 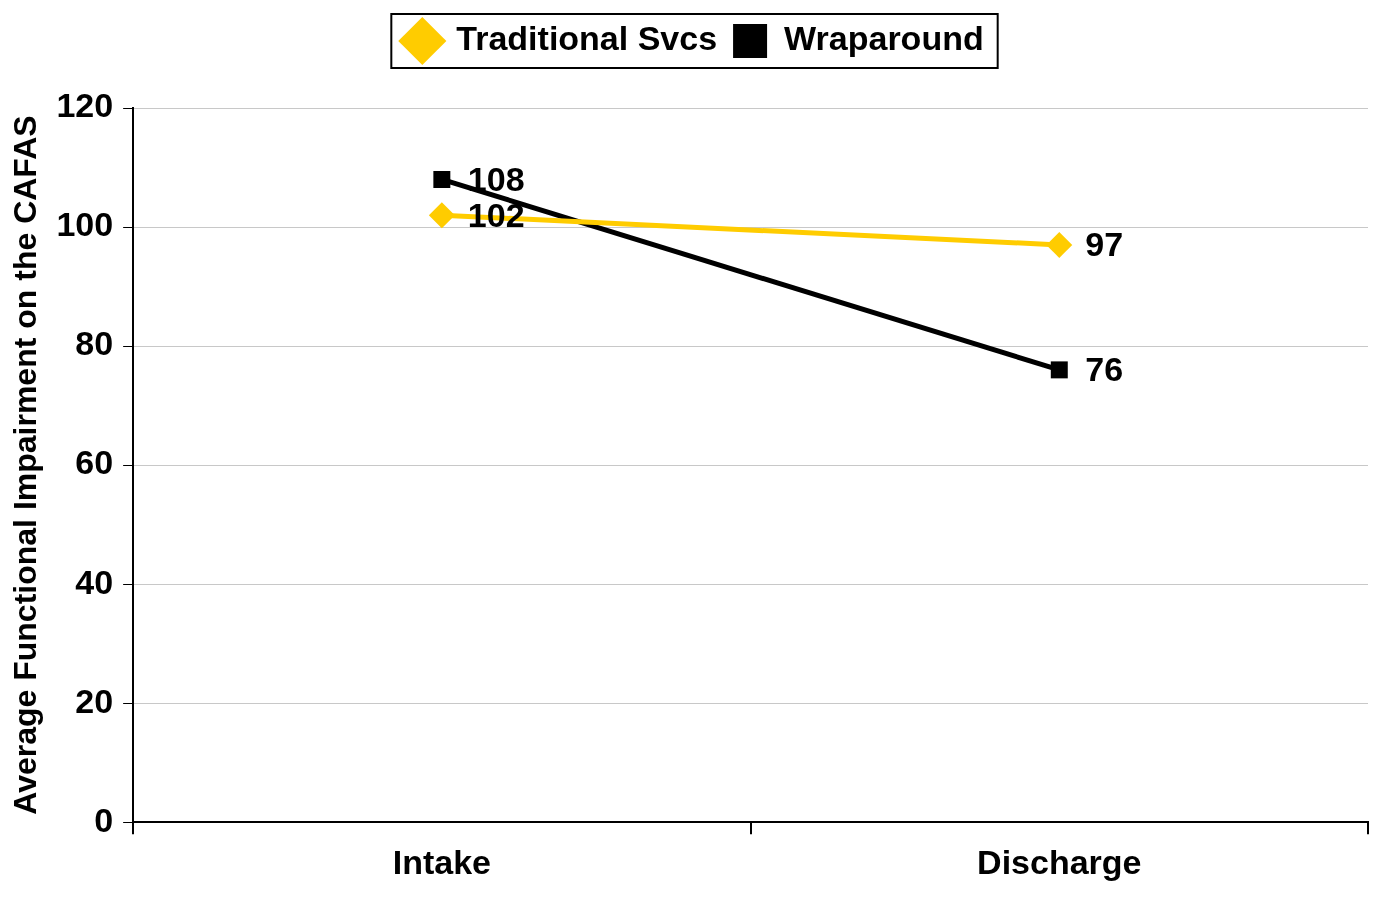 What do you see at coordinates (441, 861) in the screenshot?
I see `x-tick-label: Intake` at bounding box center [441, 861].